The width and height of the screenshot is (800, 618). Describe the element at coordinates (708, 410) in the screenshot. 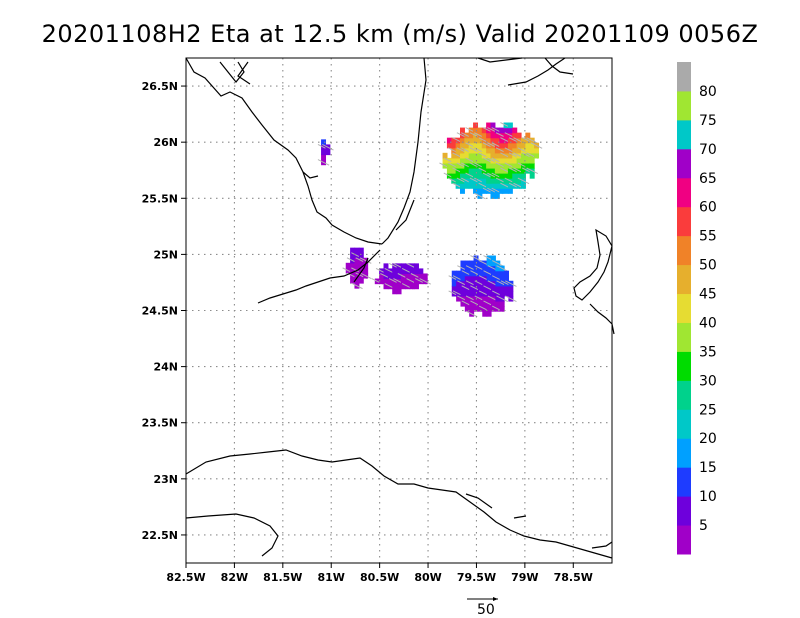

I see `colorbar-label: 25` at that location.